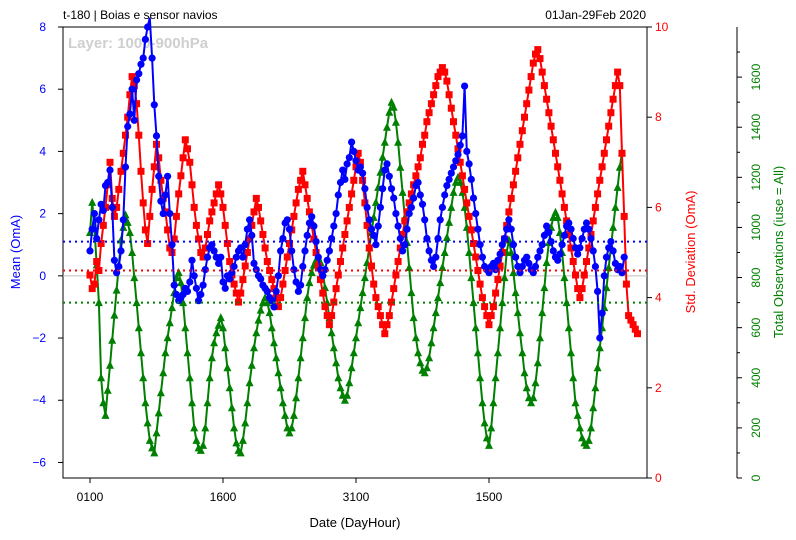  Describe the element at coordinates (778, 252) in the screenshot. I see `far-right-axis-label: Total Observations (iuse = All)` at that location.